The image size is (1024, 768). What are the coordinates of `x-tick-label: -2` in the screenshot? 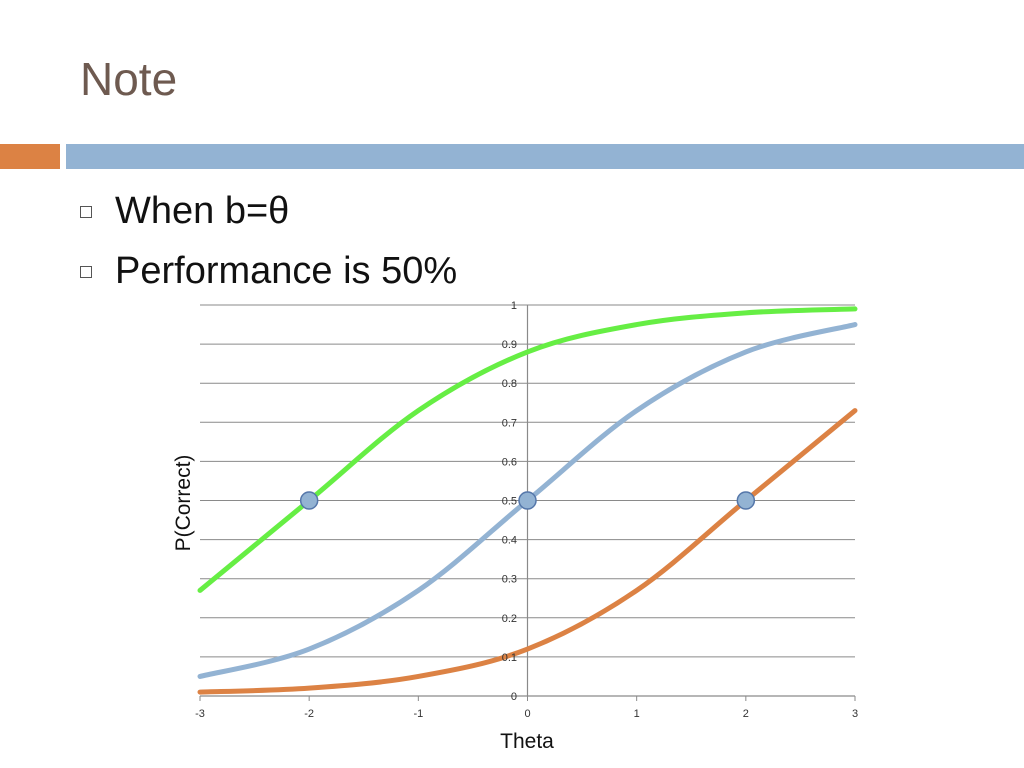 It's located at (309, 714).